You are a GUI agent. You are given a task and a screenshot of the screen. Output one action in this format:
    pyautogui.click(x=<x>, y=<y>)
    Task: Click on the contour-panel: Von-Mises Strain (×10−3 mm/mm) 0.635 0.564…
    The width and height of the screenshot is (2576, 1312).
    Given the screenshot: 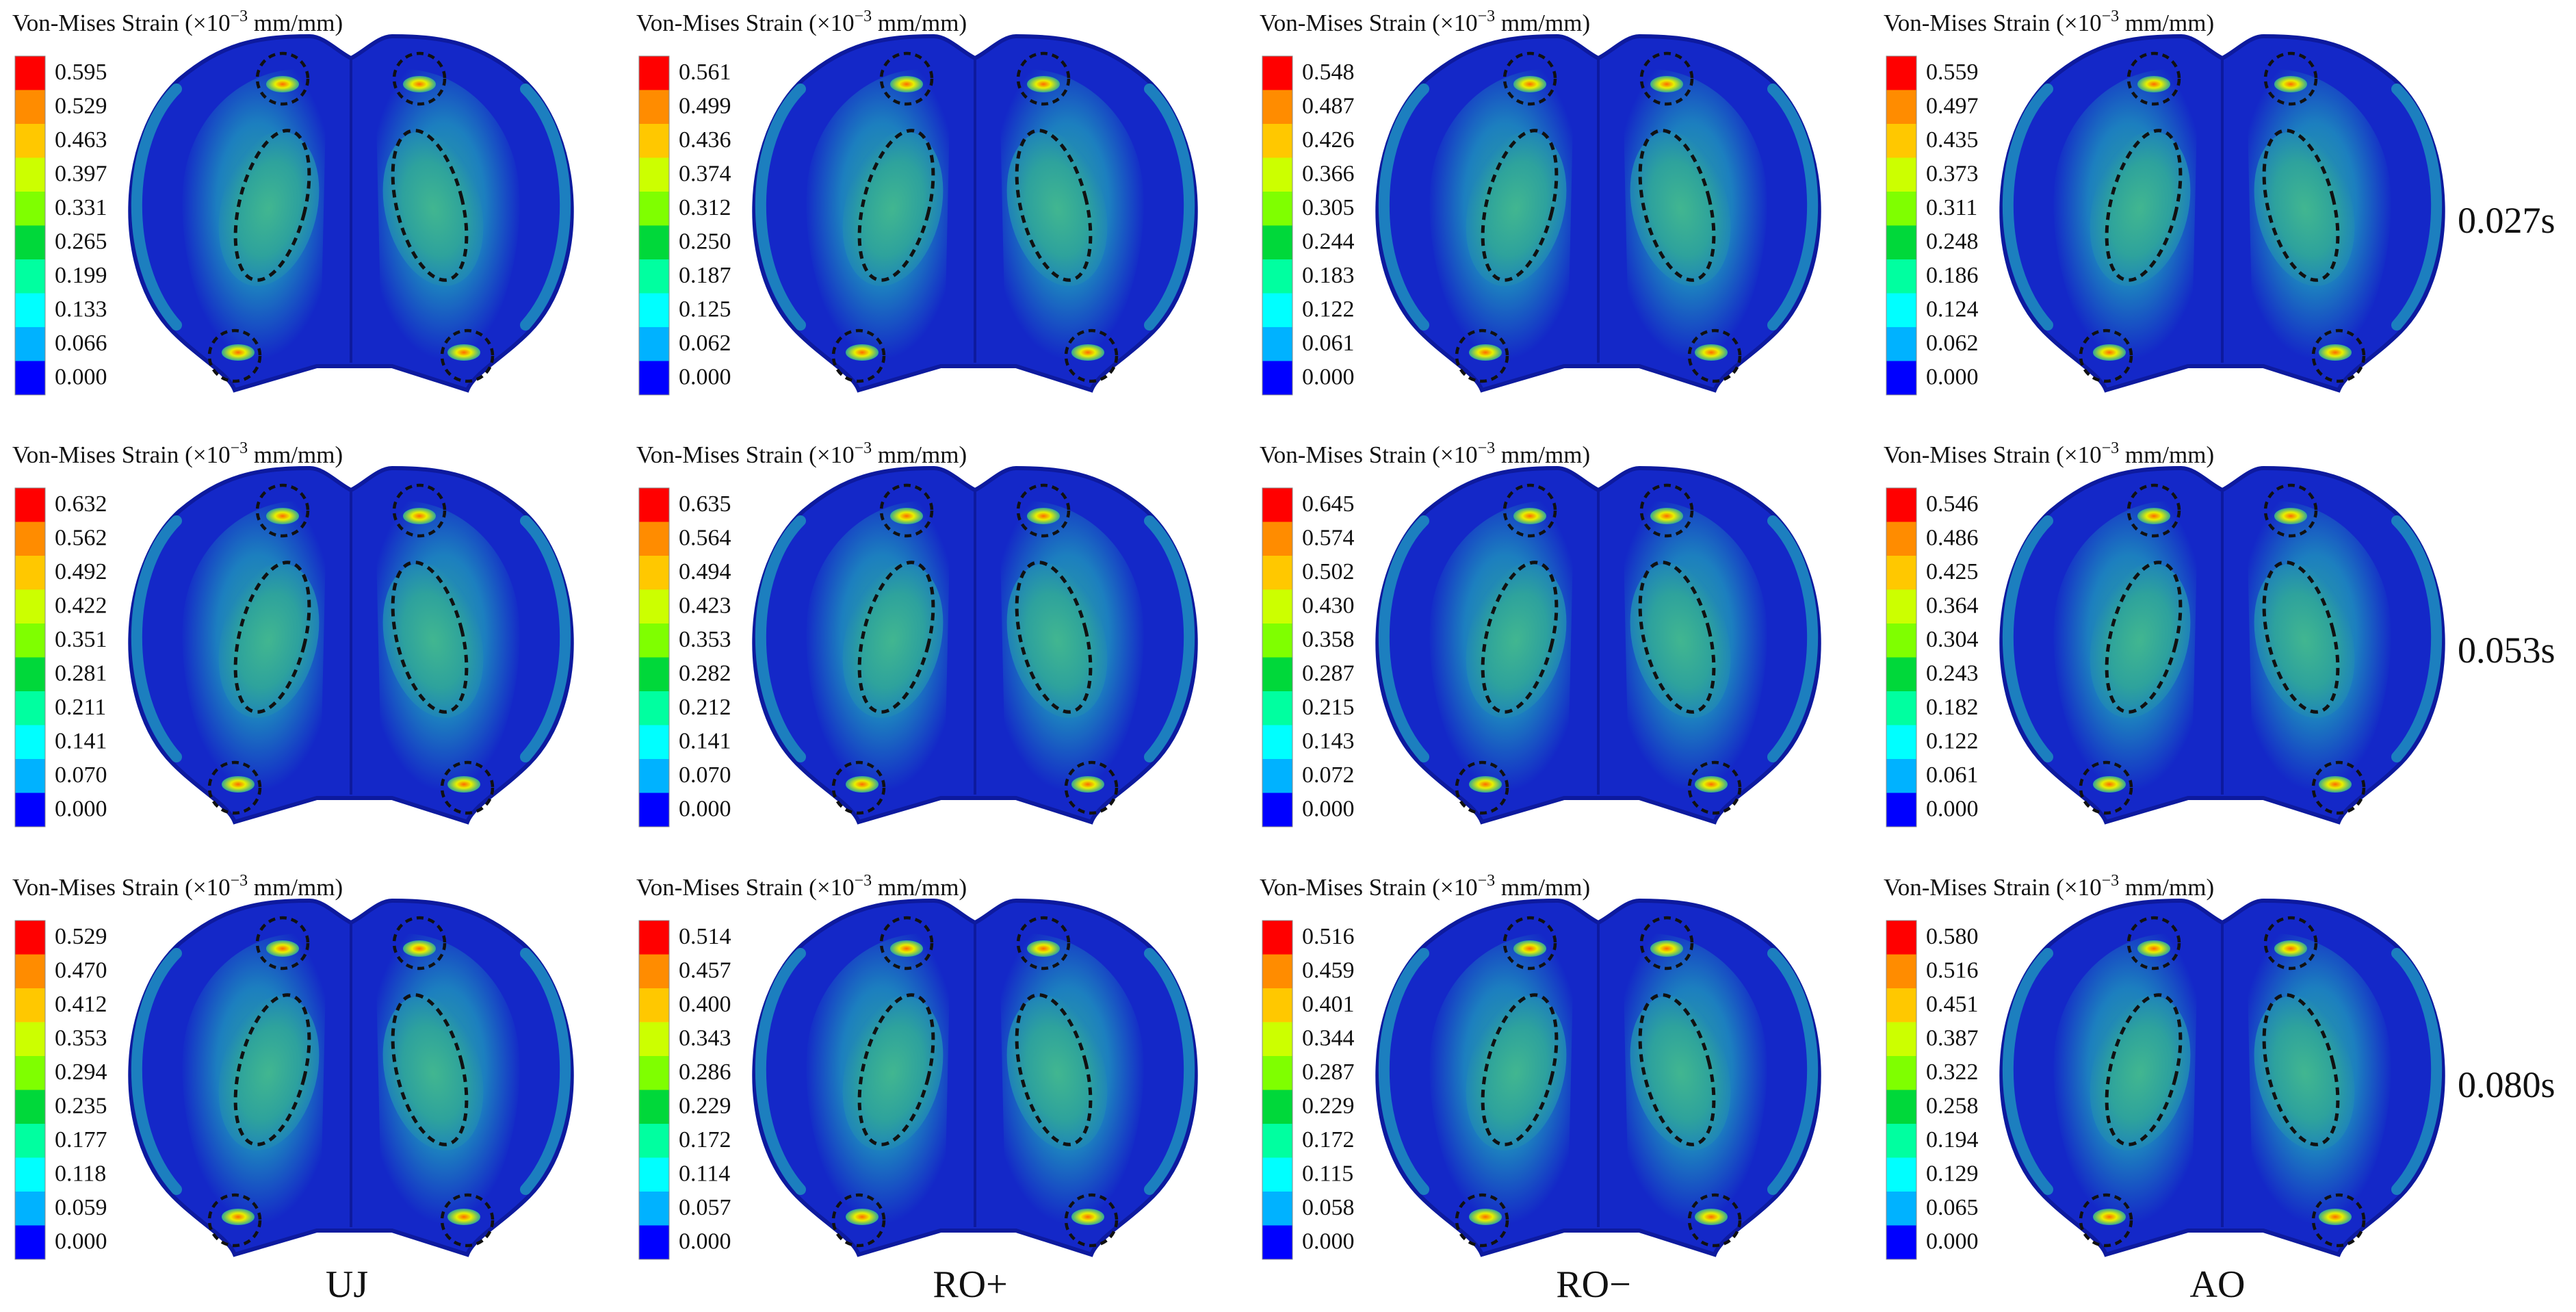 What is the action you would take?
    pyautogui.click(x=917, y=633)
    